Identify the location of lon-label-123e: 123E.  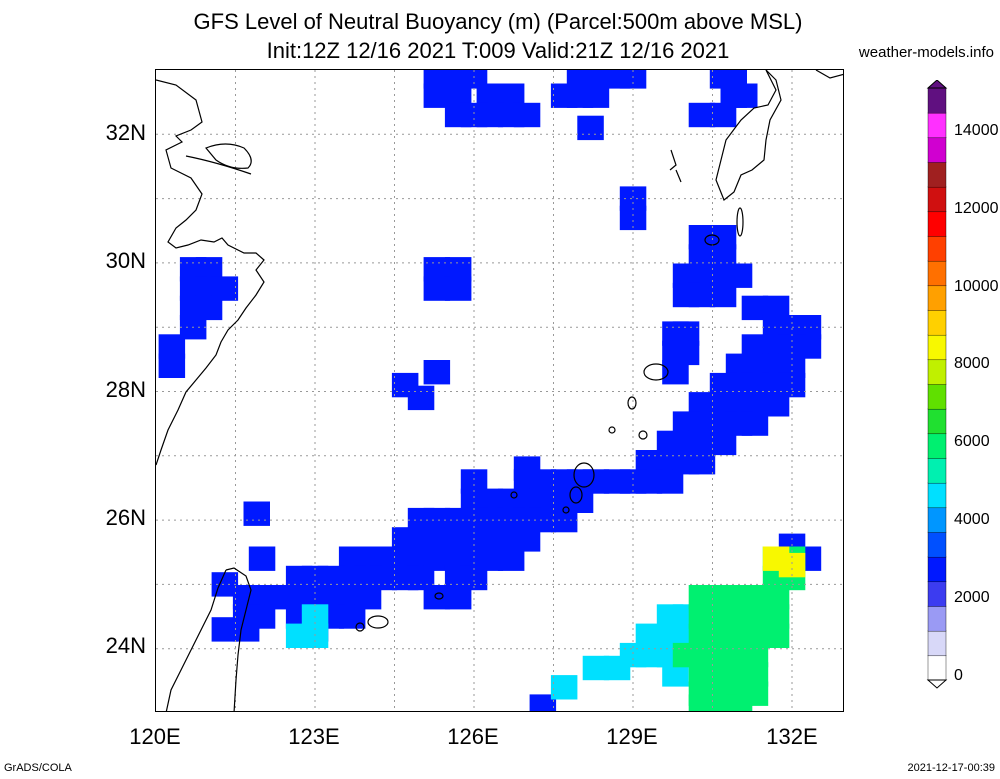
(314, 736).